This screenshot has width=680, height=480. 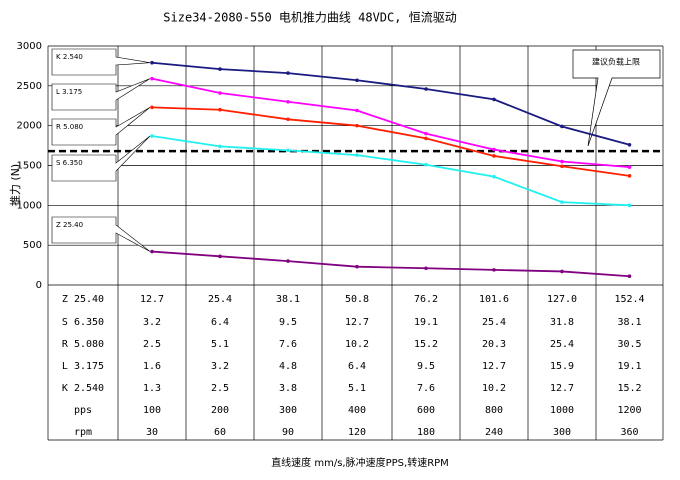 I want to click on y-tick-label: 3000, so click(x=29, y=46).